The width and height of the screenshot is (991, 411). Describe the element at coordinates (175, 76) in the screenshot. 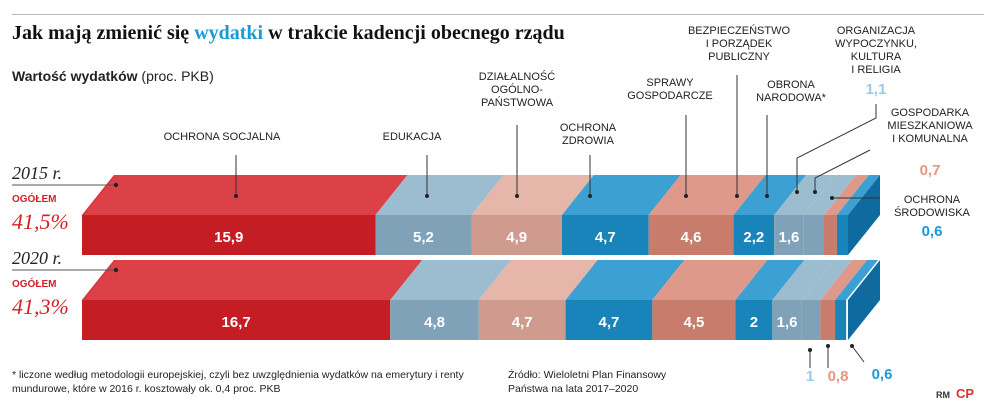

I see `subtitle-unit: (proc. PKB)` at that location.